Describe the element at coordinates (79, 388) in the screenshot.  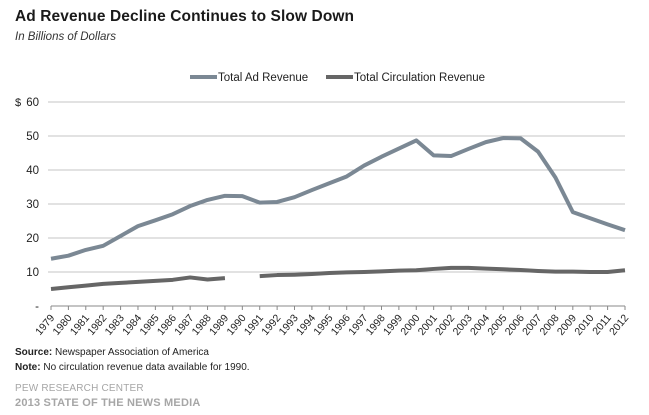
I see `org-credit: PEW RESEARCH CENTER` at that location.